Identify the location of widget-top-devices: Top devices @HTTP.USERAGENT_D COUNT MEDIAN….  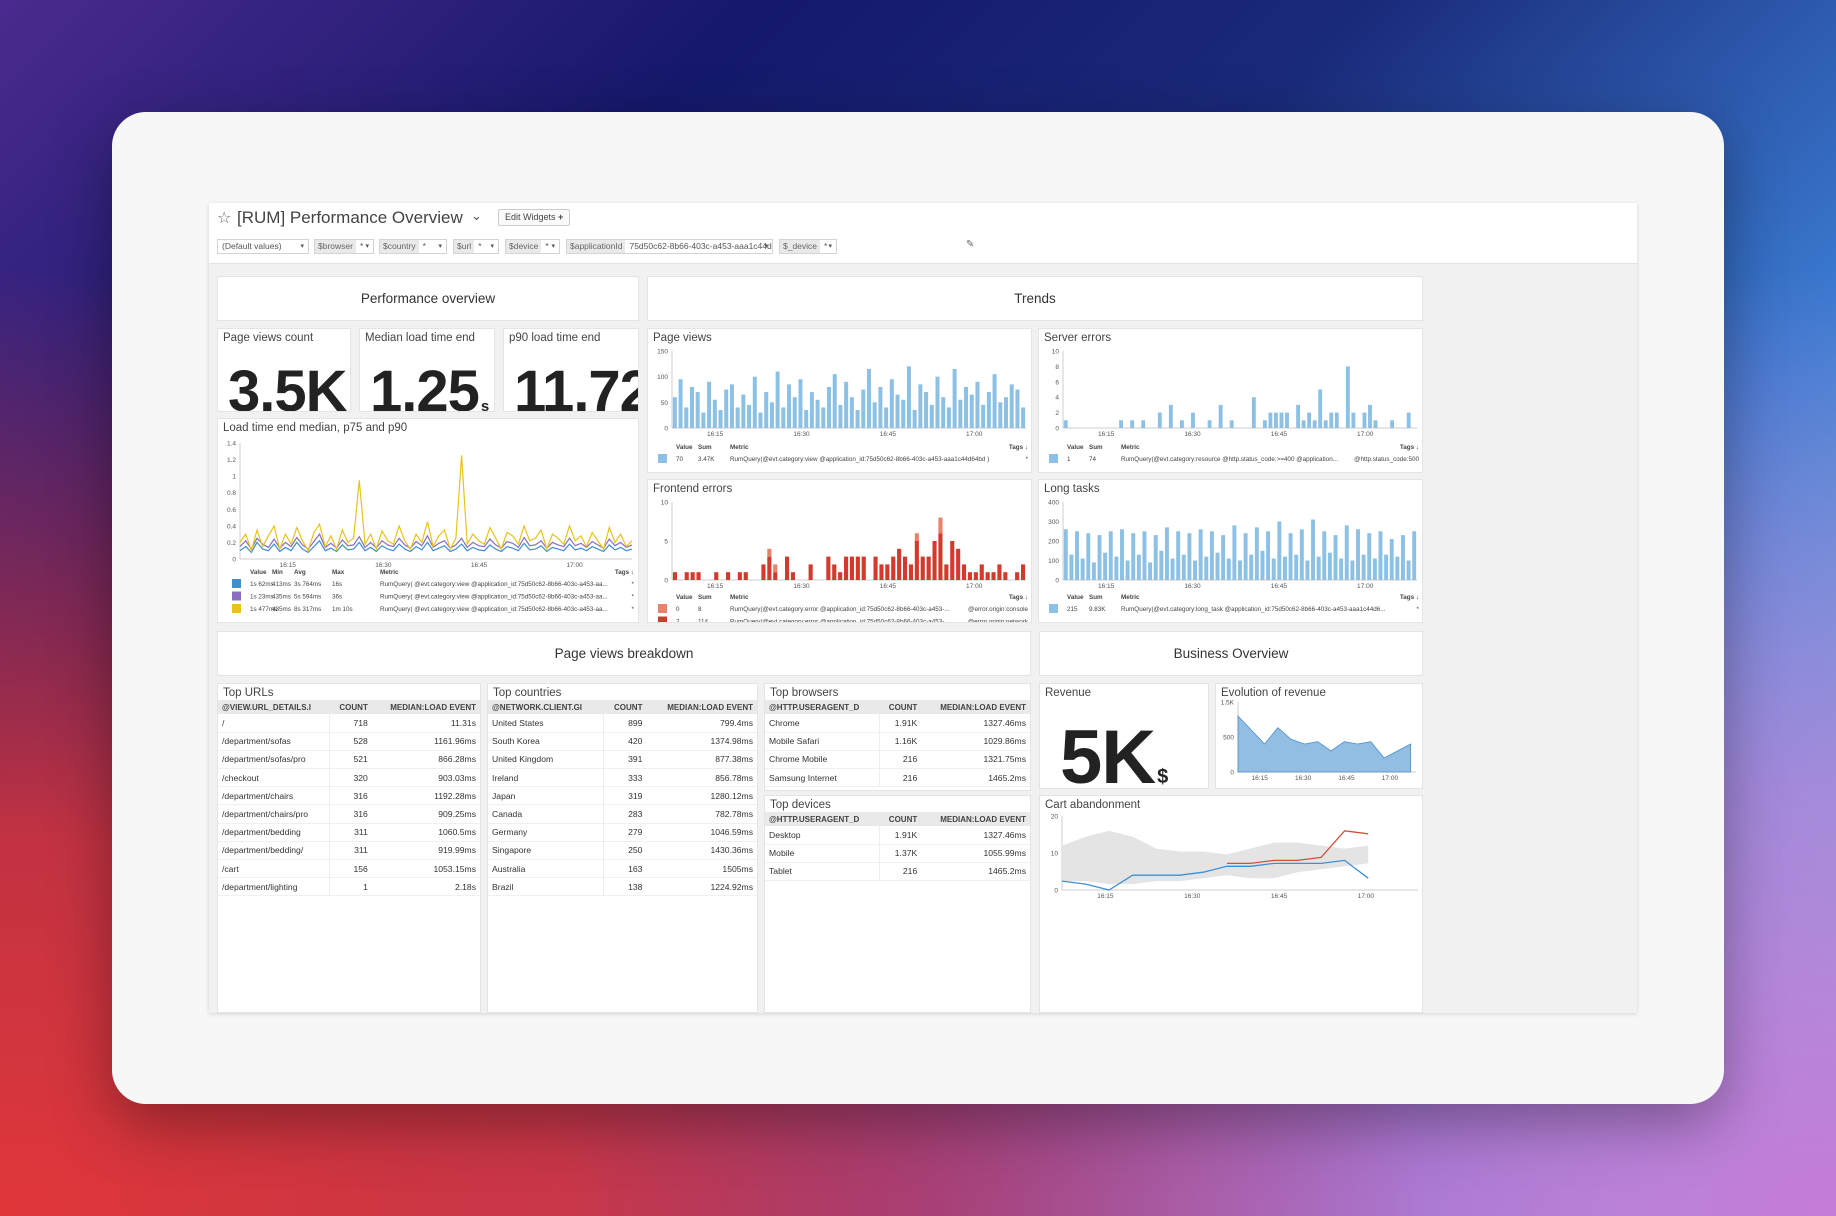
(897, 904).